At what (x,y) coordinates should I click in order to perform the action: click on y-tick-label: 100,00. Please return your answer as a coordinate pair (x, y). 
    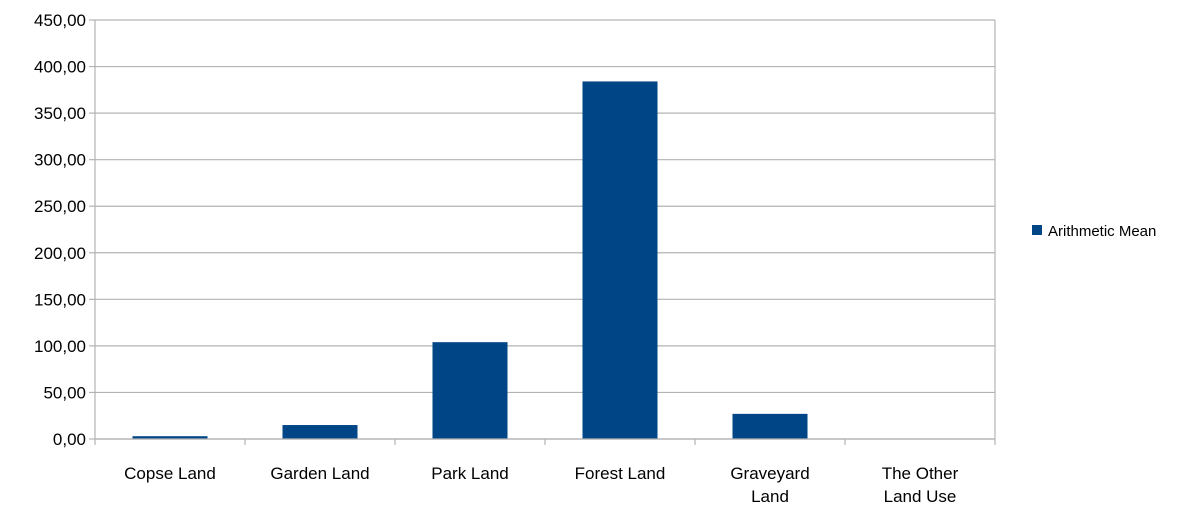
    Looking at the image, I should click on (60, 346).